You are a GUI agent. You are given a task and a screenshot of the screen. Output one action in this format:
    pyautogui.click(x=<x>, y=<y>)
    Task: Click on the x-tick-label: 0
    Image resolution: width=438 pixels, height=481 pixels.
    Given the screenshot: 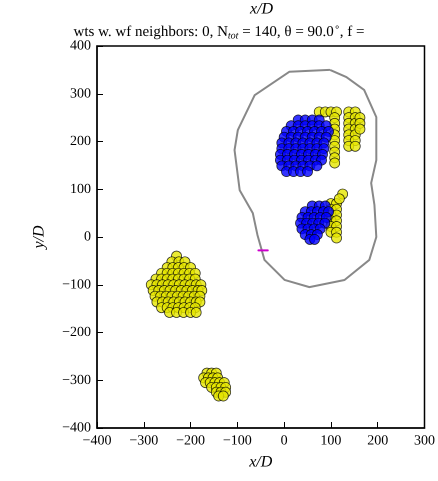 What is the action you would take?
    pyautogui.click(x=284, y=441)
    